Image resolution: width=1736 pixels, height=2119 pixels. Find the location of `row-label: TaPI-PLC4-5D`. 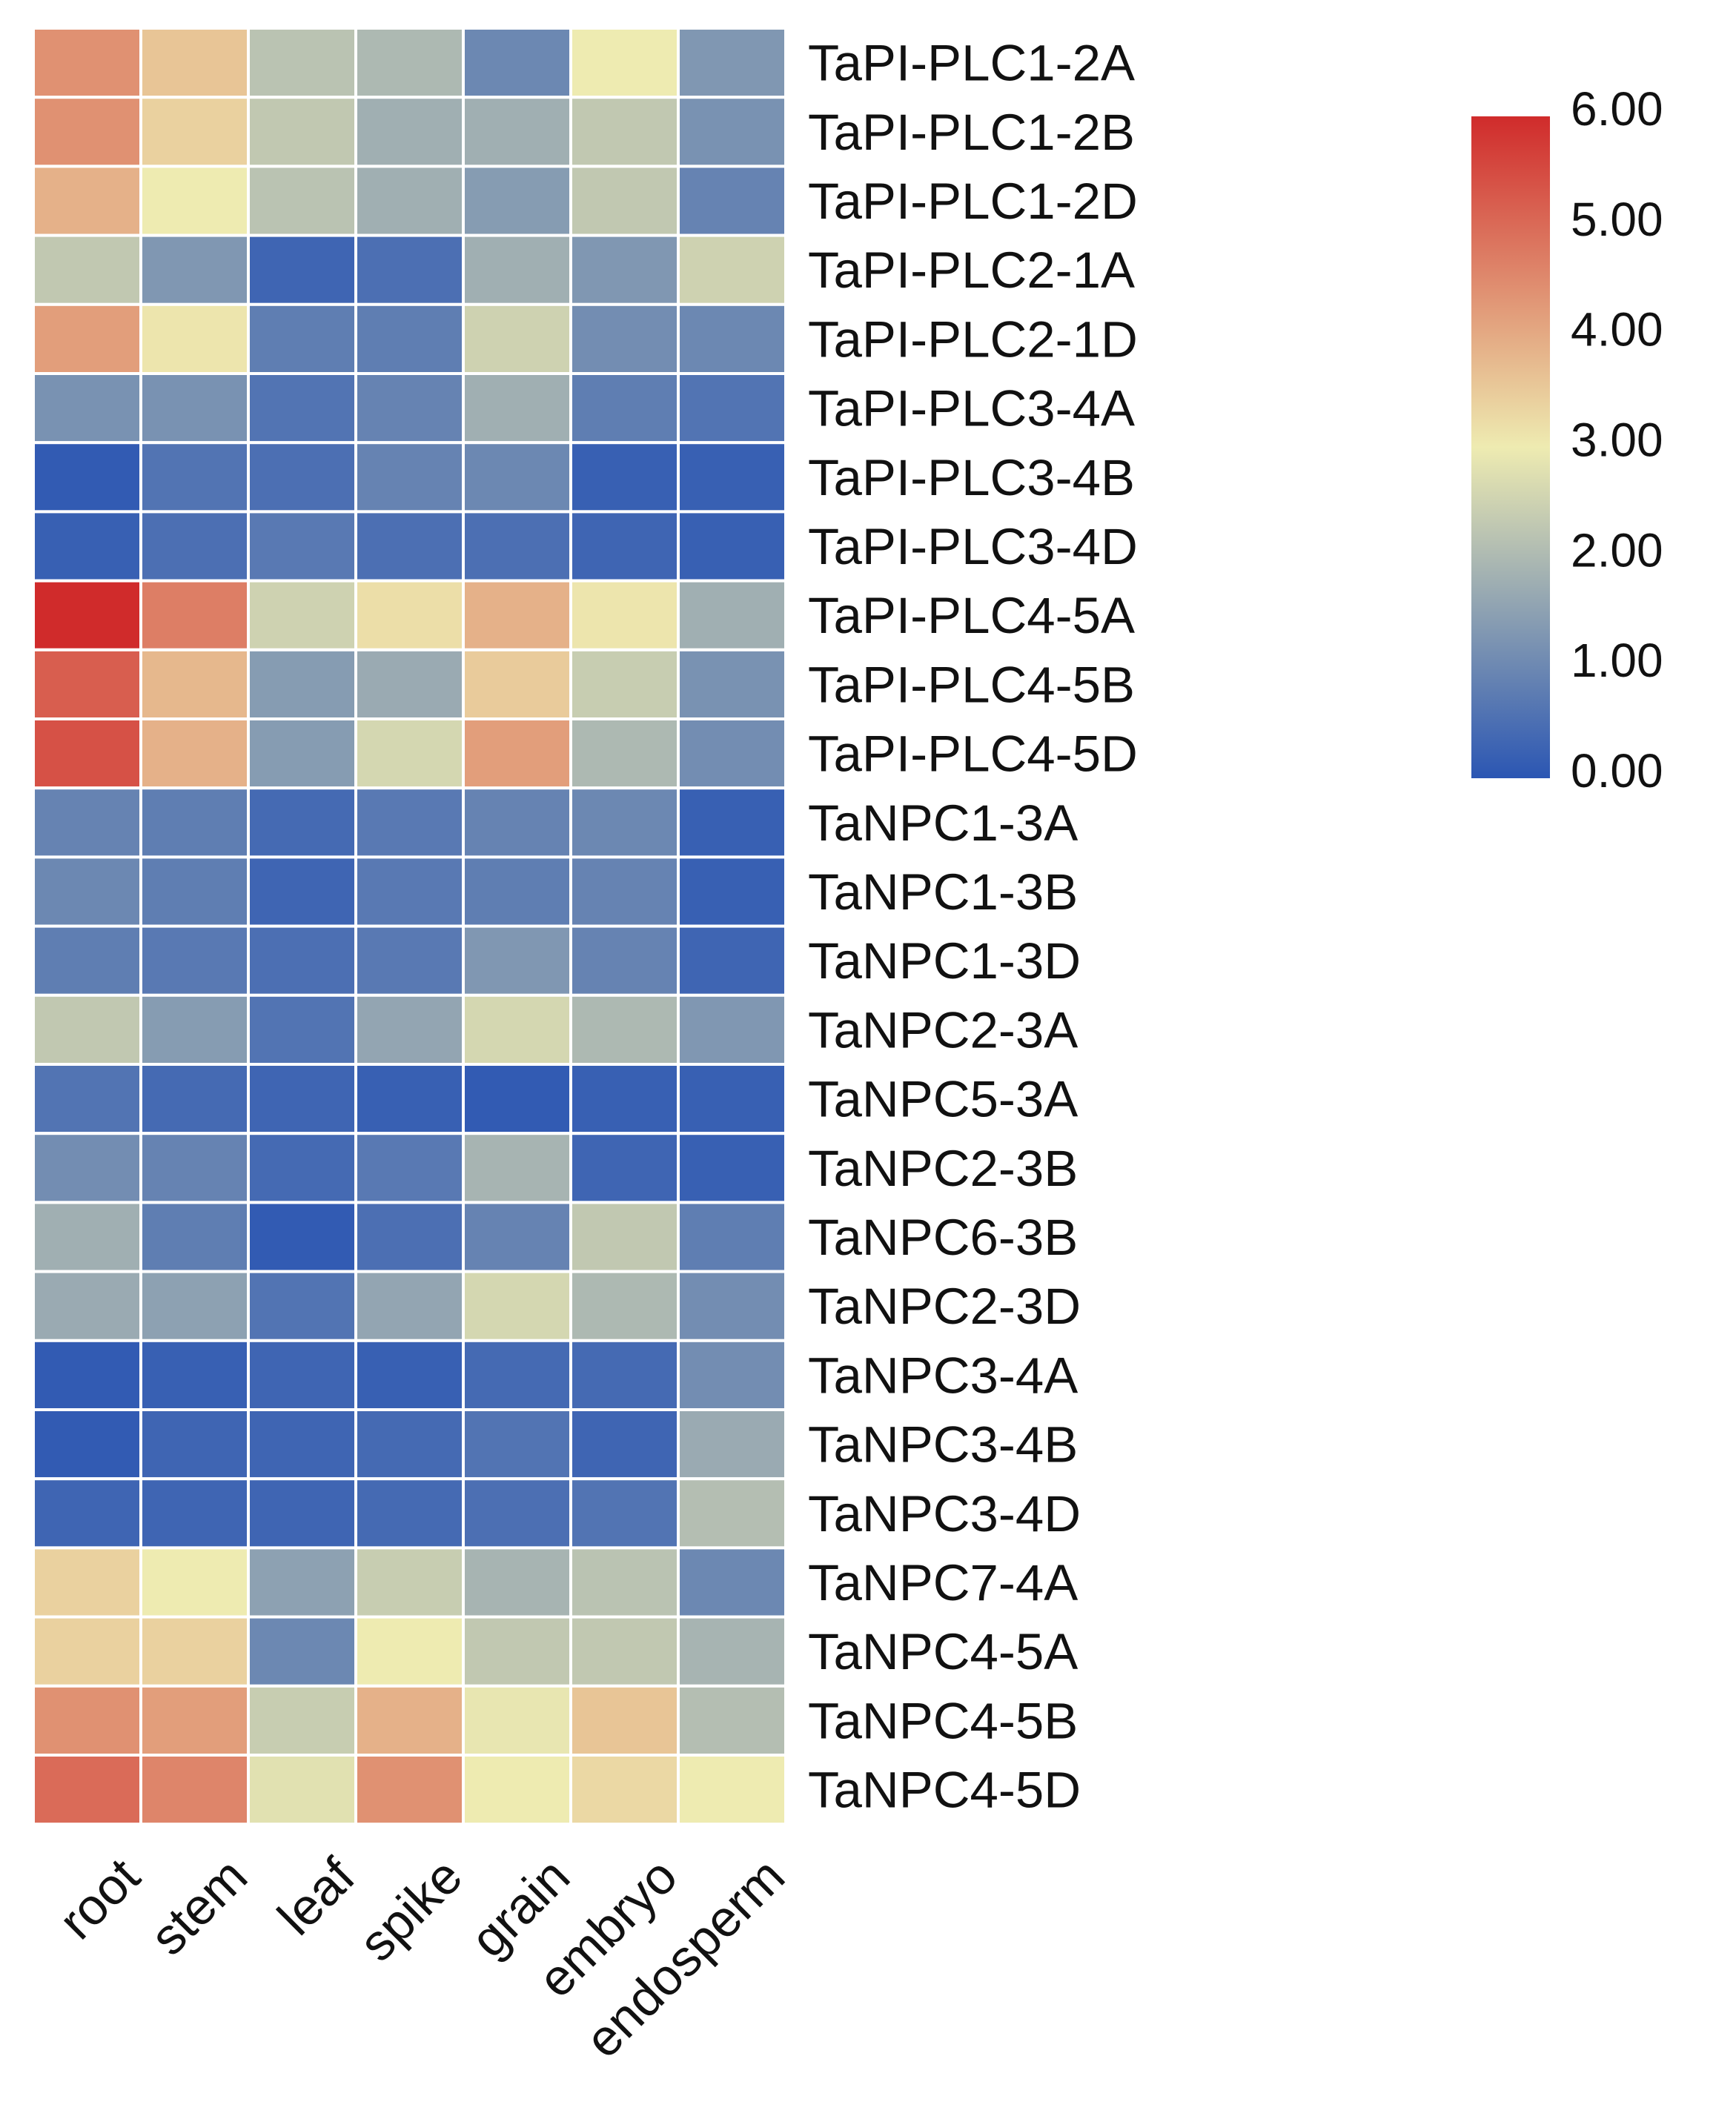

row-label: TaPI-PLC4-5D is located at coordinates (973, 754).